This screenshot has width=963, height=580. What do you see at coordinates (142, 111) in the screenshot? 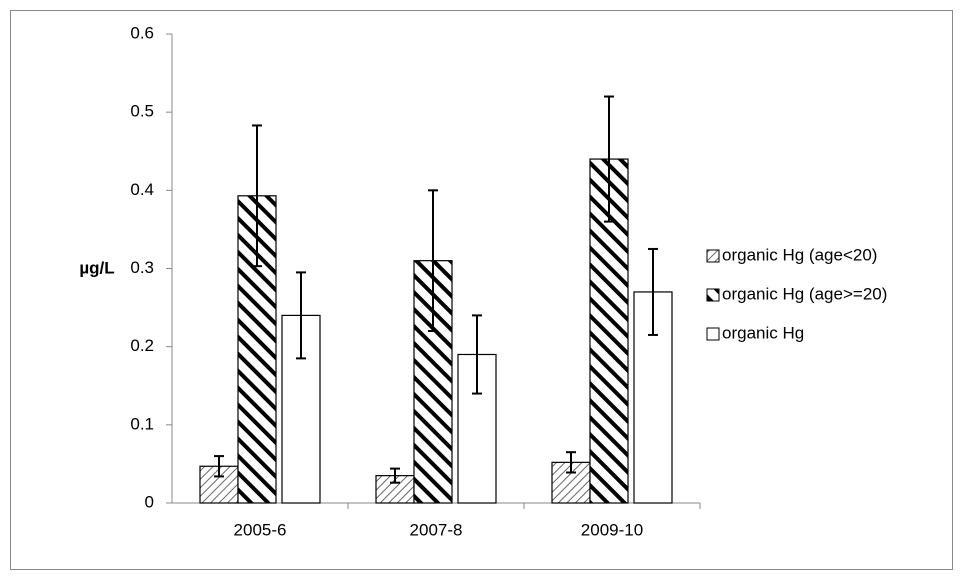
I see `y-tick-label: 0.5` at bounding box center [142, 111].